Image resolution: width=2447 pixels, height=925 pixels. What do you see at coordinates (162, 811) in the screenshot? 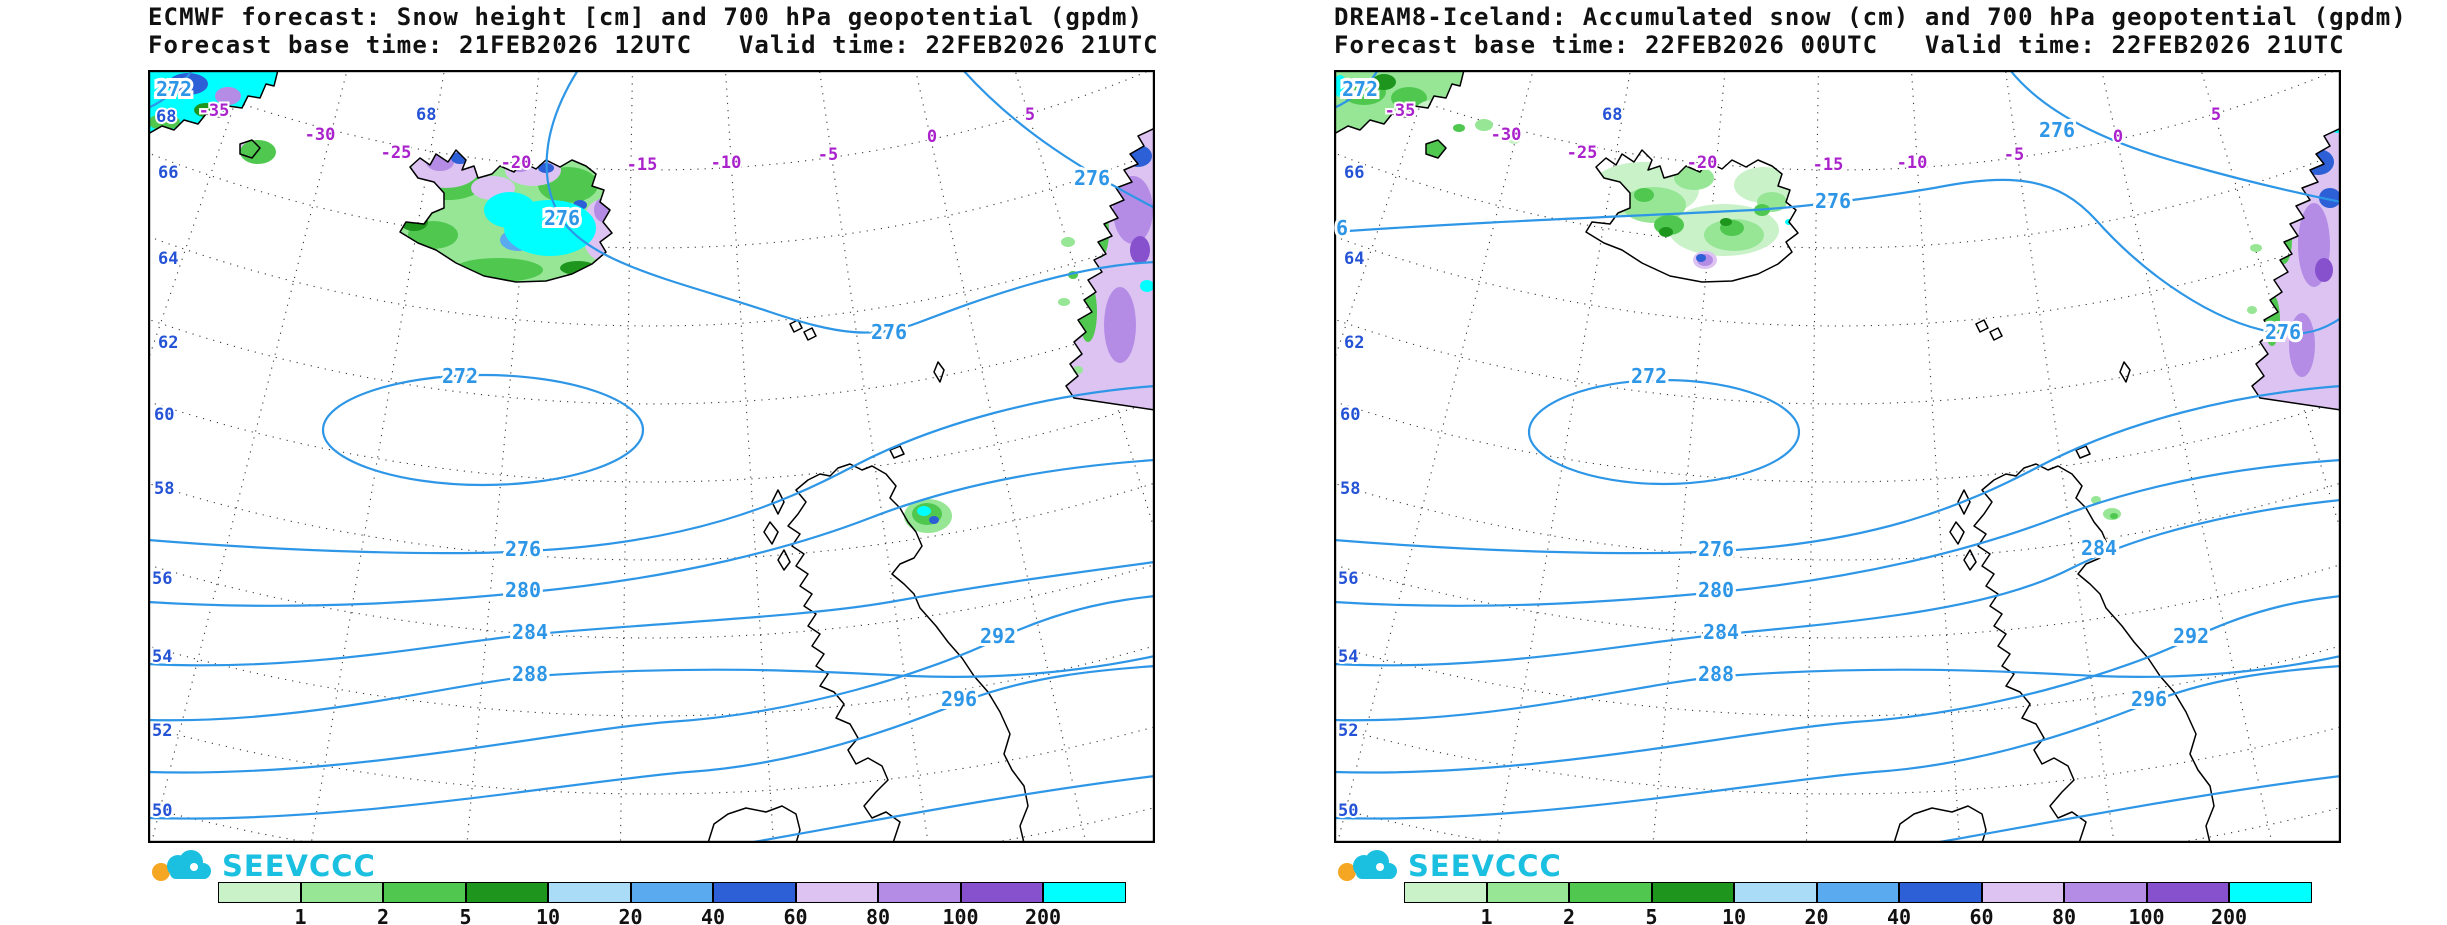
I see `latitude-label: 50` at bounding box center [162, 811].